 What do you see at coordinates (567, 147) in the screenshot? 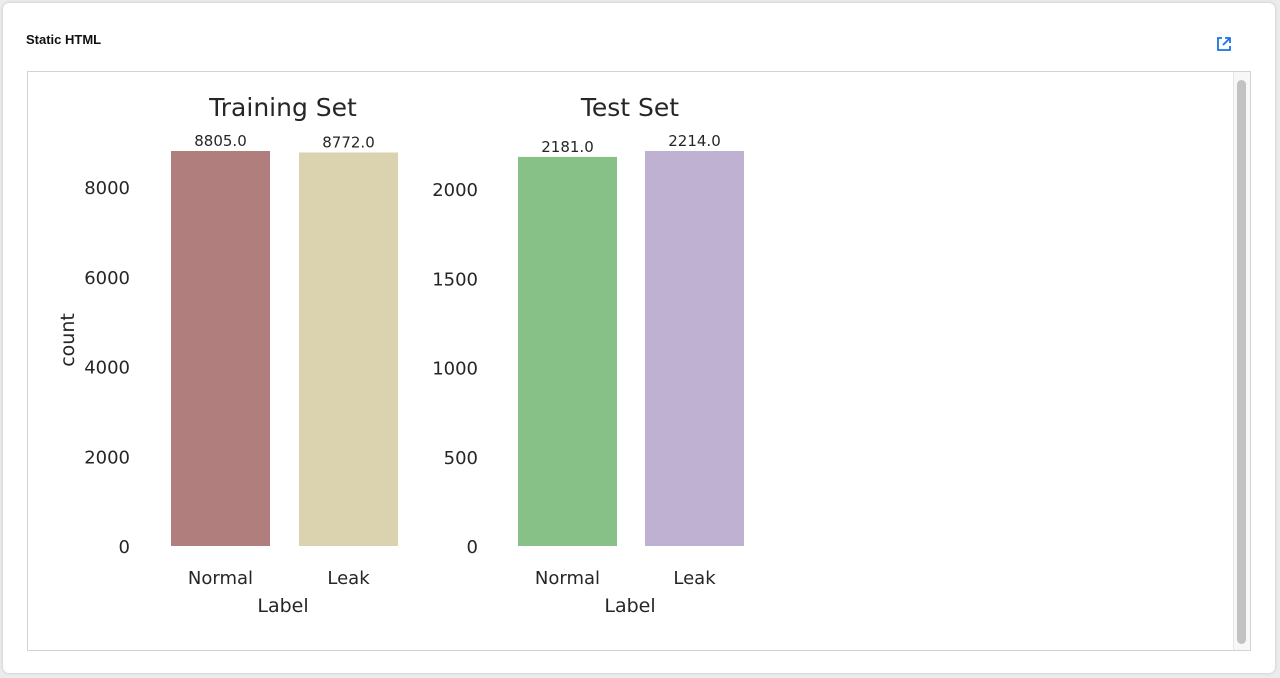
I see `bar-value-label: 2181.0` at bounding box center [567, 147].